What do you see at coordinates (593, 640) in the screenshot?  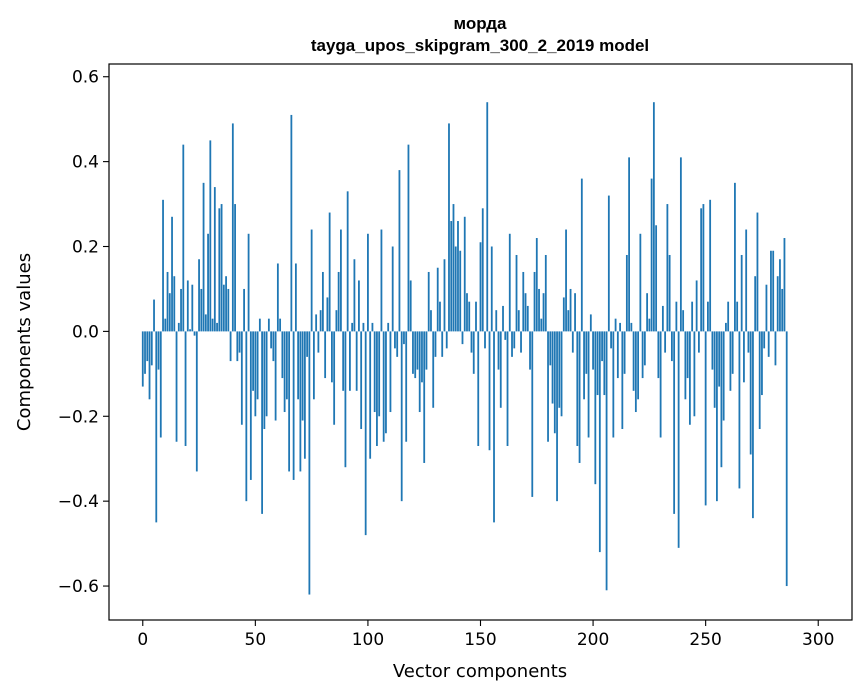 I see `x-tick-label: 200` at bounding box center [593, 640].